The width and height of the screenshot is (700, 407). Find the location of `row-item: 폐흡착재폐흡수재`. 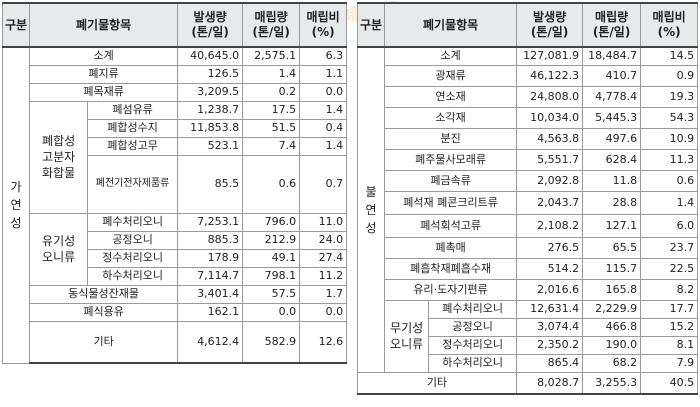

row-item: 폐흡착재폐흡수재 is located at coordinates (451, 268).